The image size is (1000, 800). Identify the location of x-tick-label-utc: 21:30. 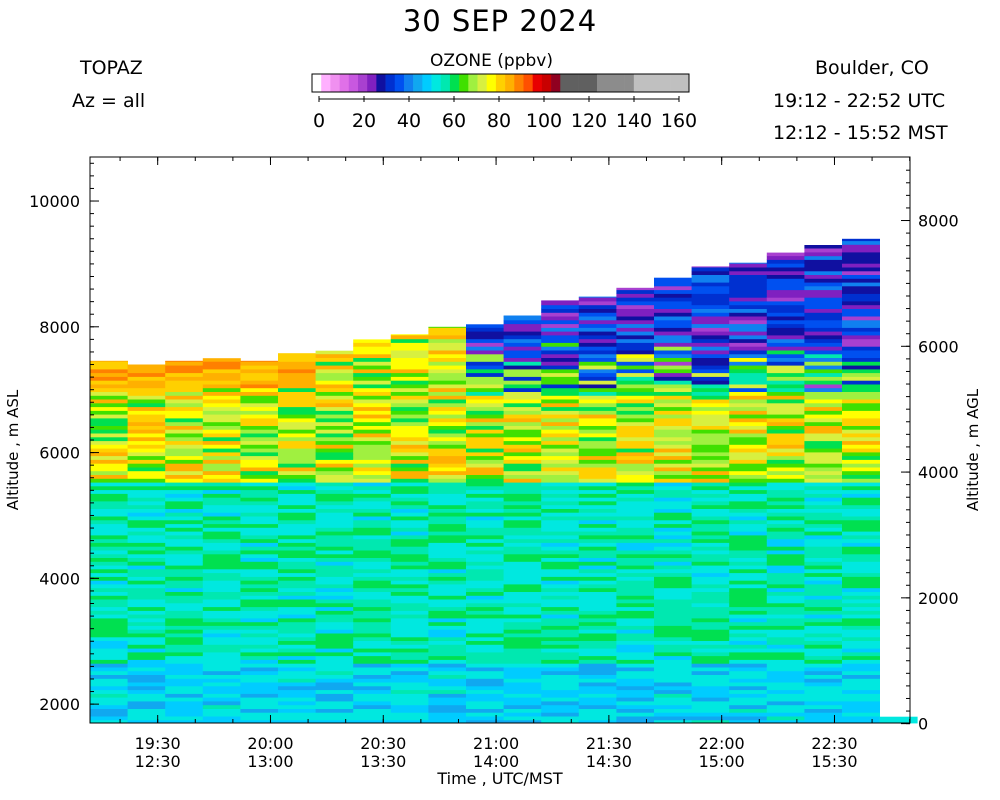
(609, 743).